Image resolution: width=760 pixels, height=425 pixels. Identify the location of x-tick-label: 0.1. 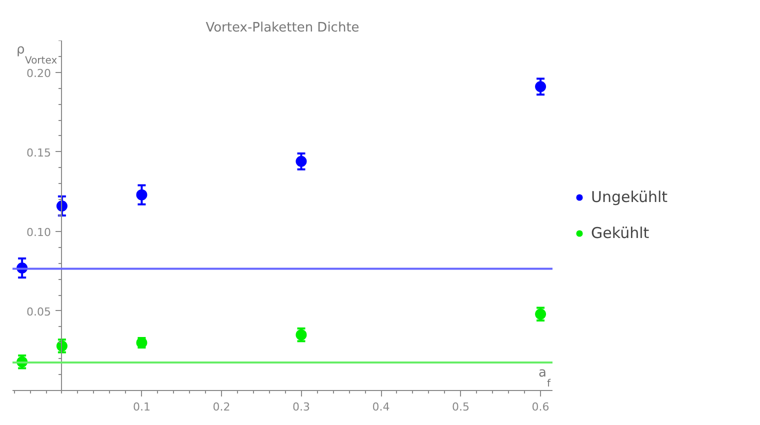
(141, 407).